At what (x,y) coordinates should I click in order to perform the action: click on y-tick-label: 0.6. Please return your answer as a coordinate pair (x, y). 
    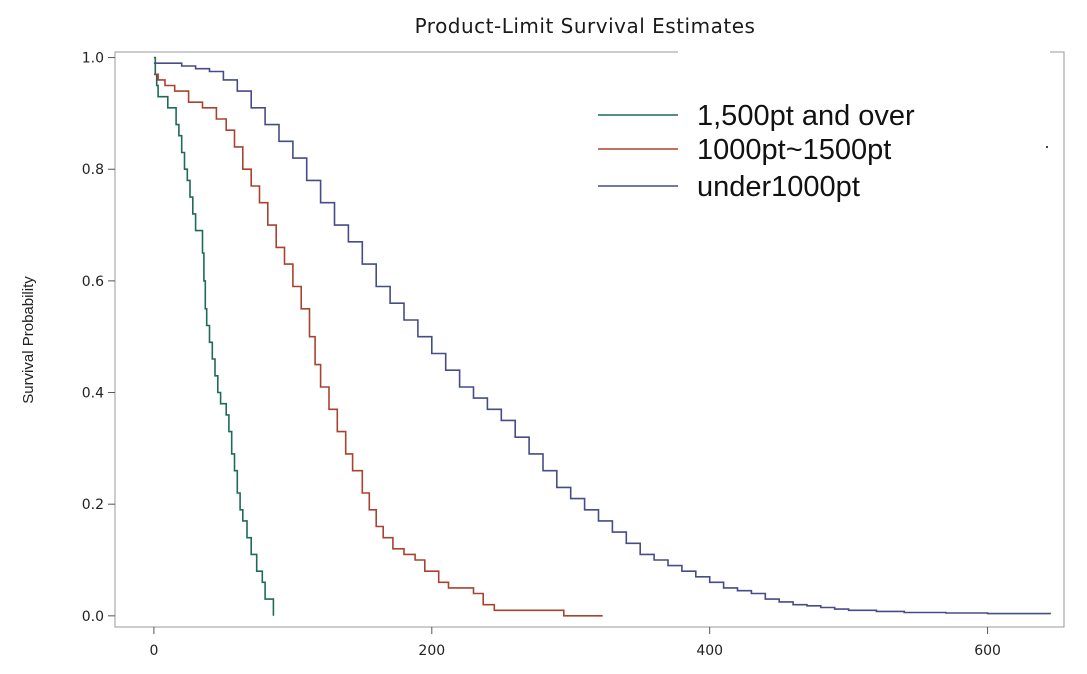
    Looking at the image, I should click on (93, 282).